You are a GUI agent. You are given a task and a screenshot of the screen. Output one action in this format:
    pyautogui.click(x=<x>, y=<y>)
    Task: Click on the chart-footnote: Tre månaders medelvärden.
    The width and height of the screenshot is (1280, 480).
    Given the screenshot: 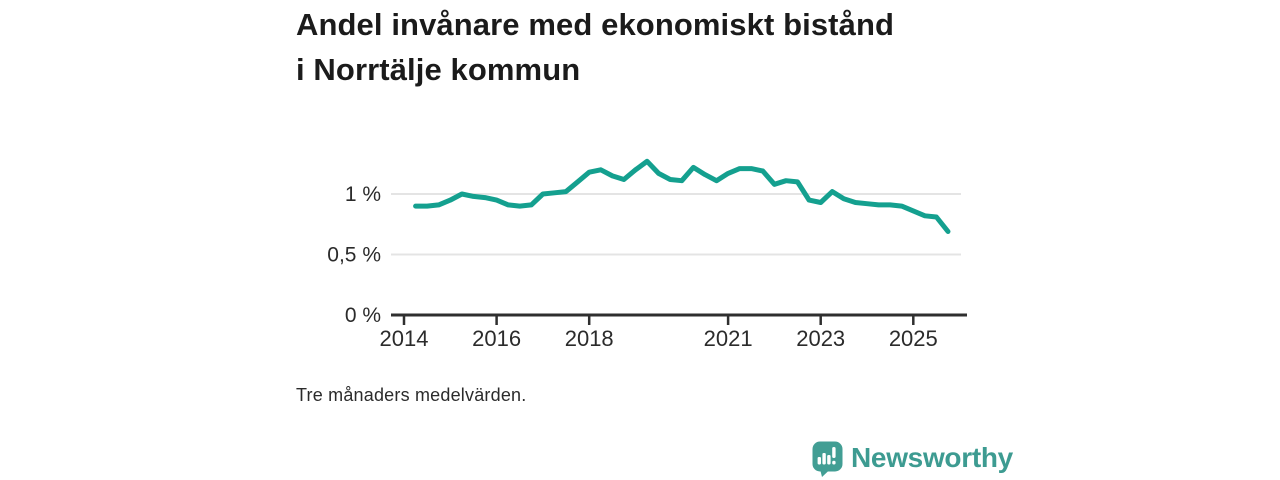 What is the action you would take?
    pyautogui.click(x=411, y=395)
    